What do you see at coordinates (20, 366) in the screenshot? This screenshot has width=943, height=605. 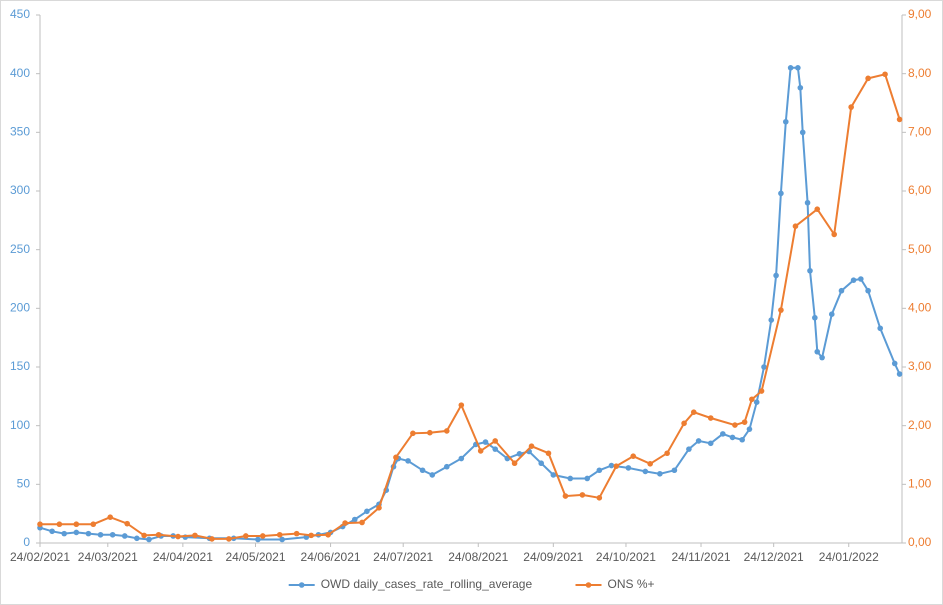 I see `y-tick-label: 150` at bounding box center [20, 366].